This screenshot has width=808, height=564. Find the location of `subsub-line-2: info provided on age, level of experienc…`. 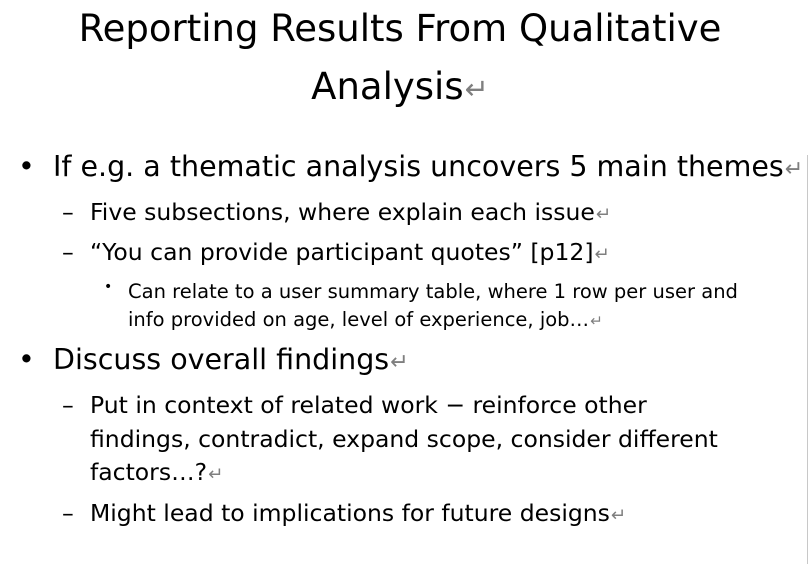

subsub-line-2: info provided on age, level of experienc… is located at coordinates (365, 319).